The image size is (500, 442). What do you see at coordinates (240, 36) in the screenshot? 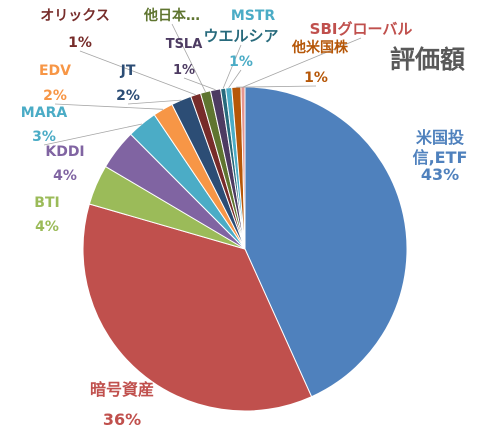
I see `slice-name-label-10: ウエルシア` at bounding box center [240, 36].